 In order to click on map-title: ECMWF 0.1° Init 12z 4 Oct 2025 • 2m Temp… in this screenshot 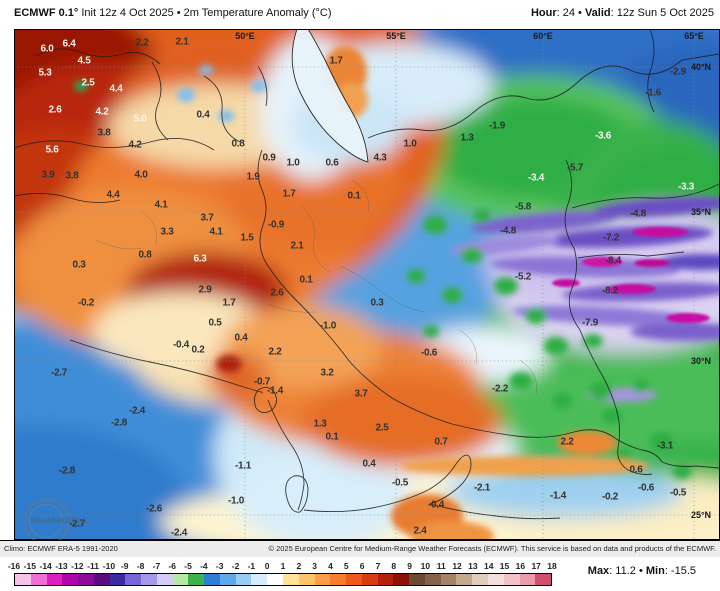, I will do `click(173, 13)`.